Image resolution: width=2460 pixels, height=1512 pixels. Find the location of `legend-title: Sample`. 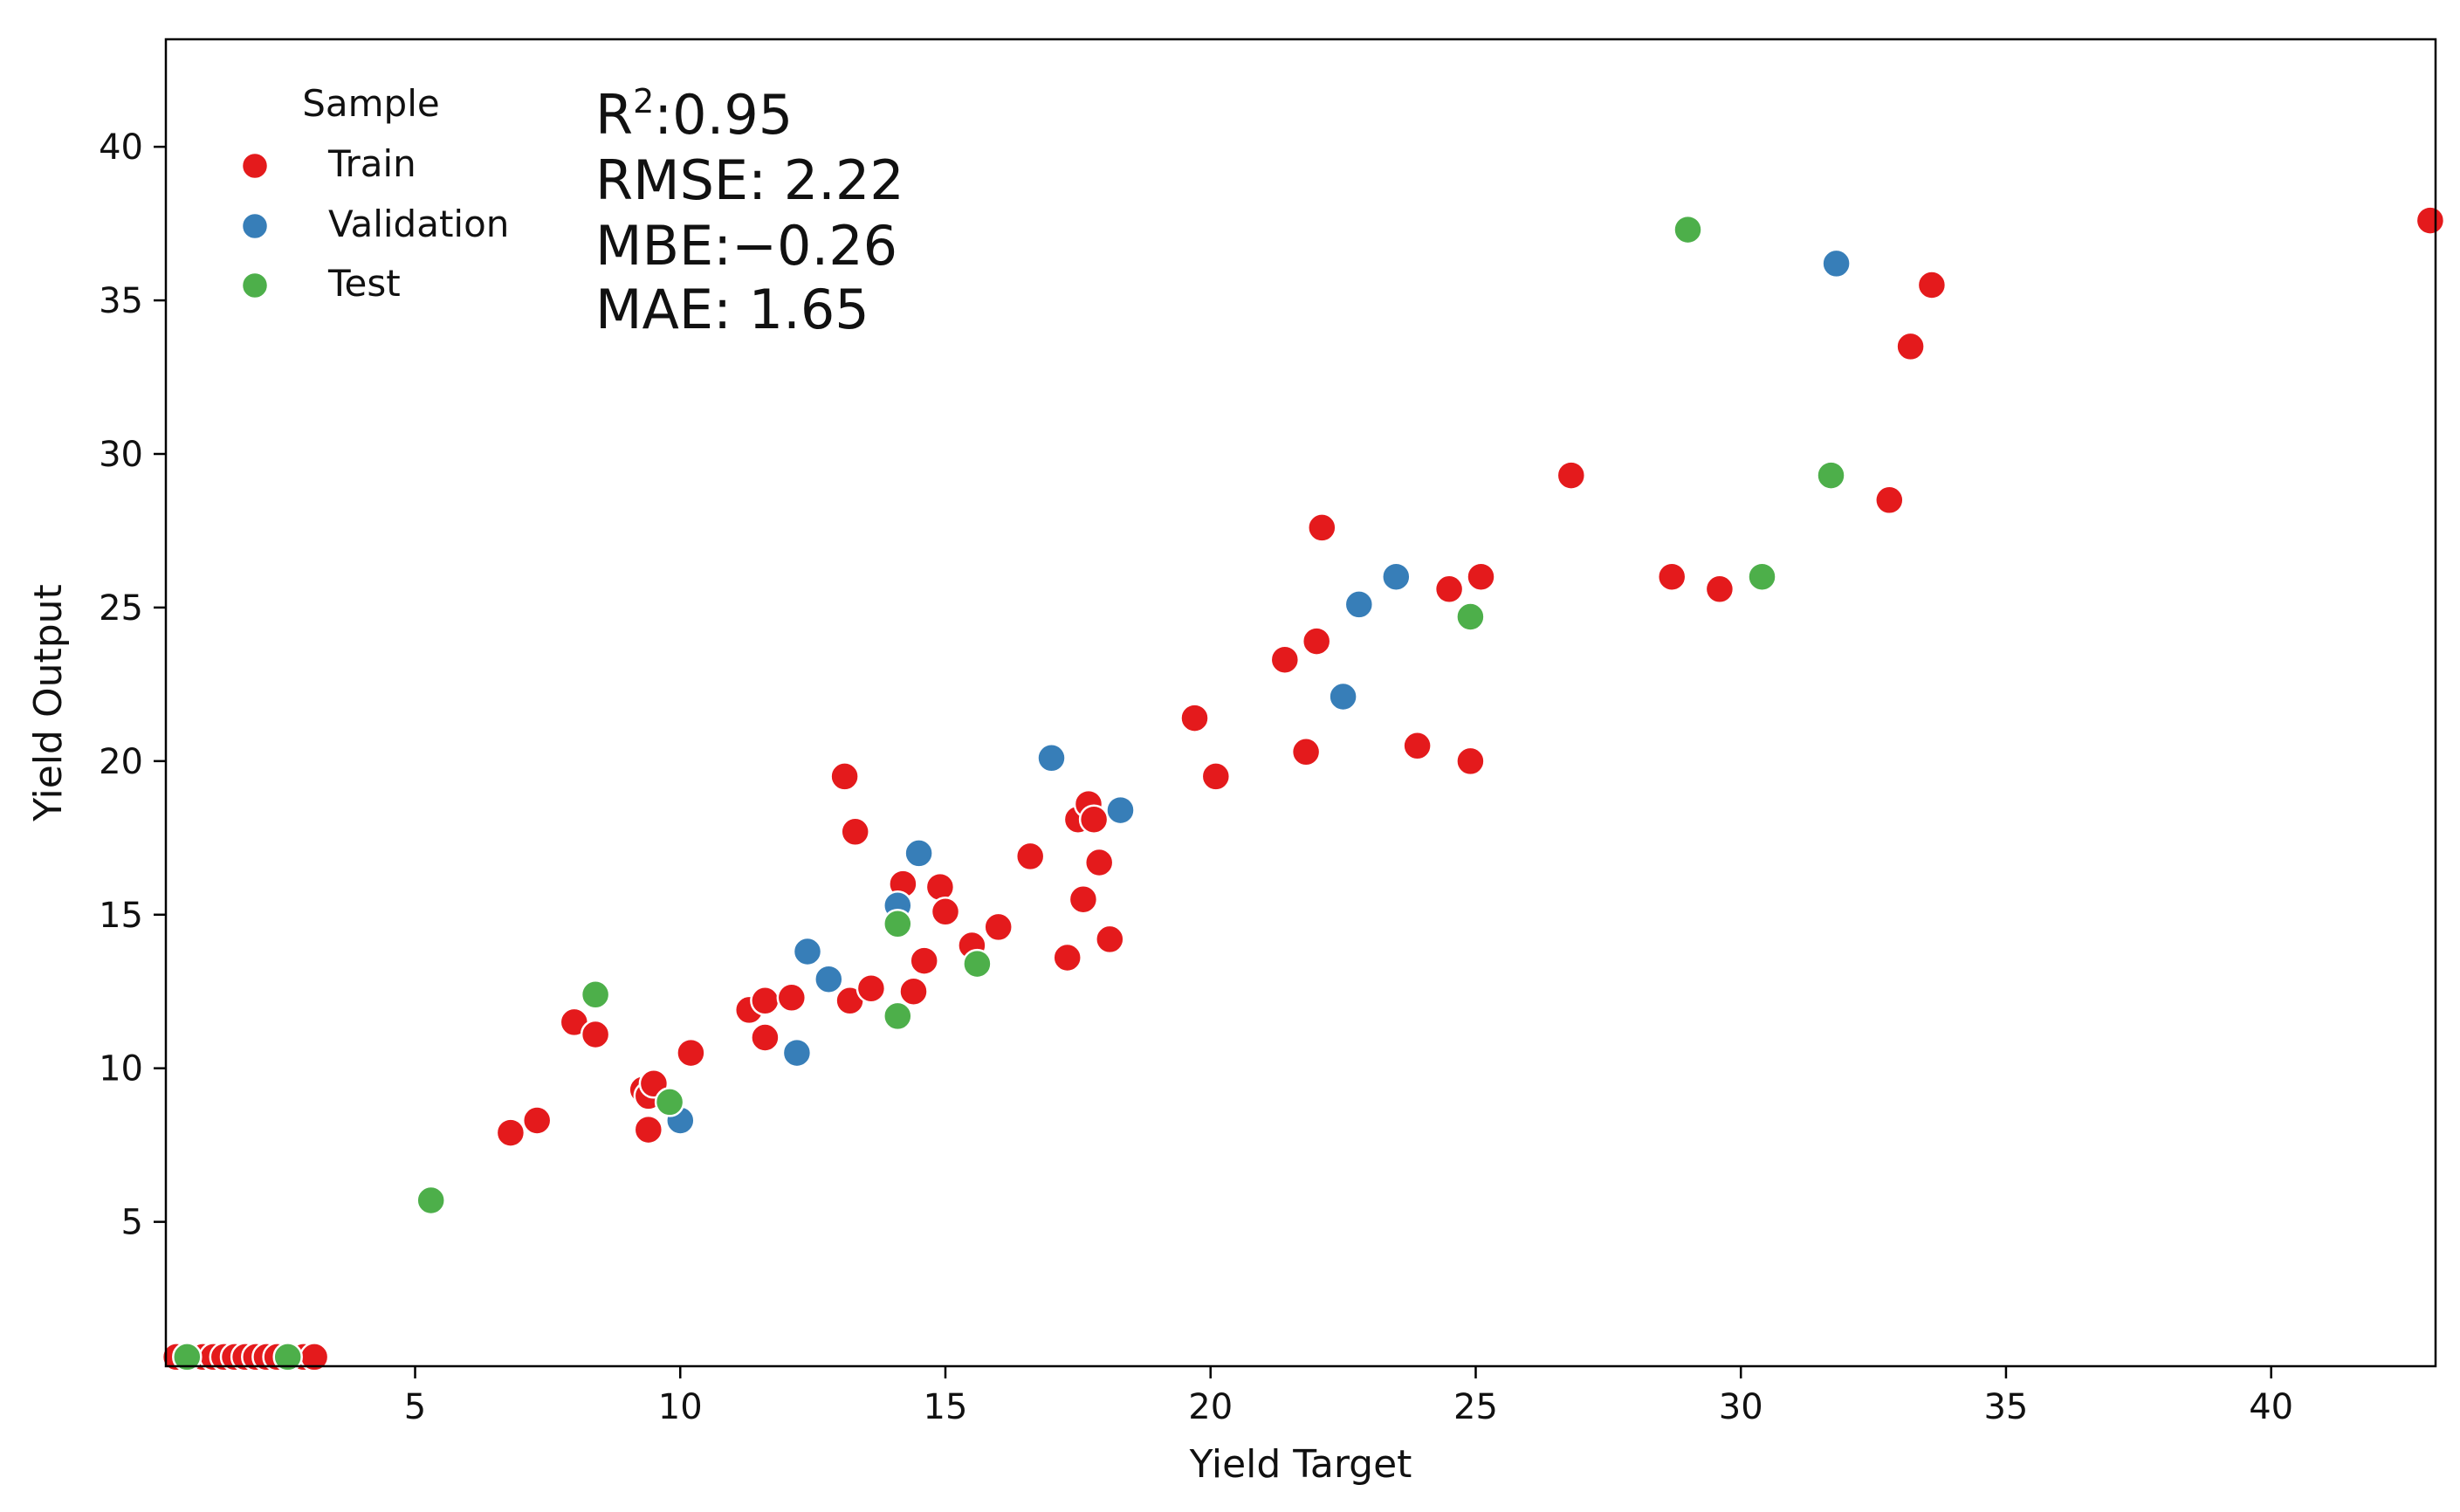

legend-title: Sample is located at coordinates (371, 104).